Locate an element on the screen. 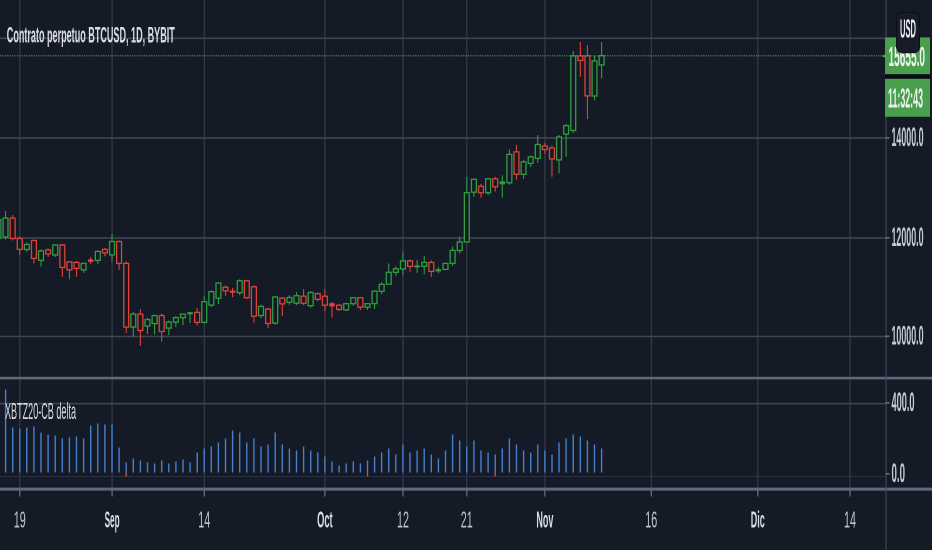  svg-text: 16 is located at coordinates (651, 520).